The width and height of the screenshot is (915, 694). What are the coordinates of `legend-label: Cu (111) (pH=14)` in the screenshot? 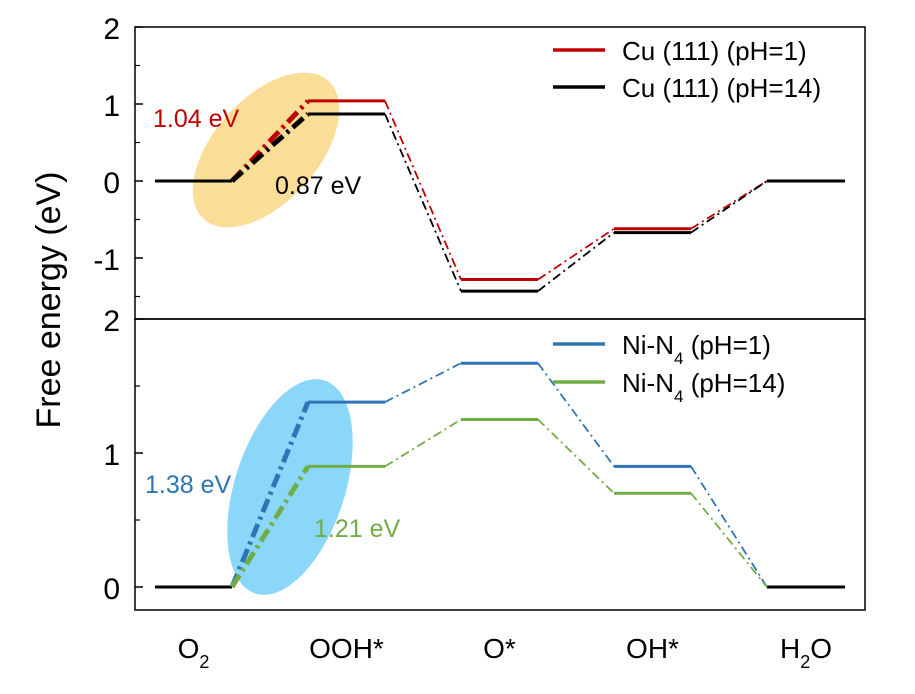 It's located at (721, 88).